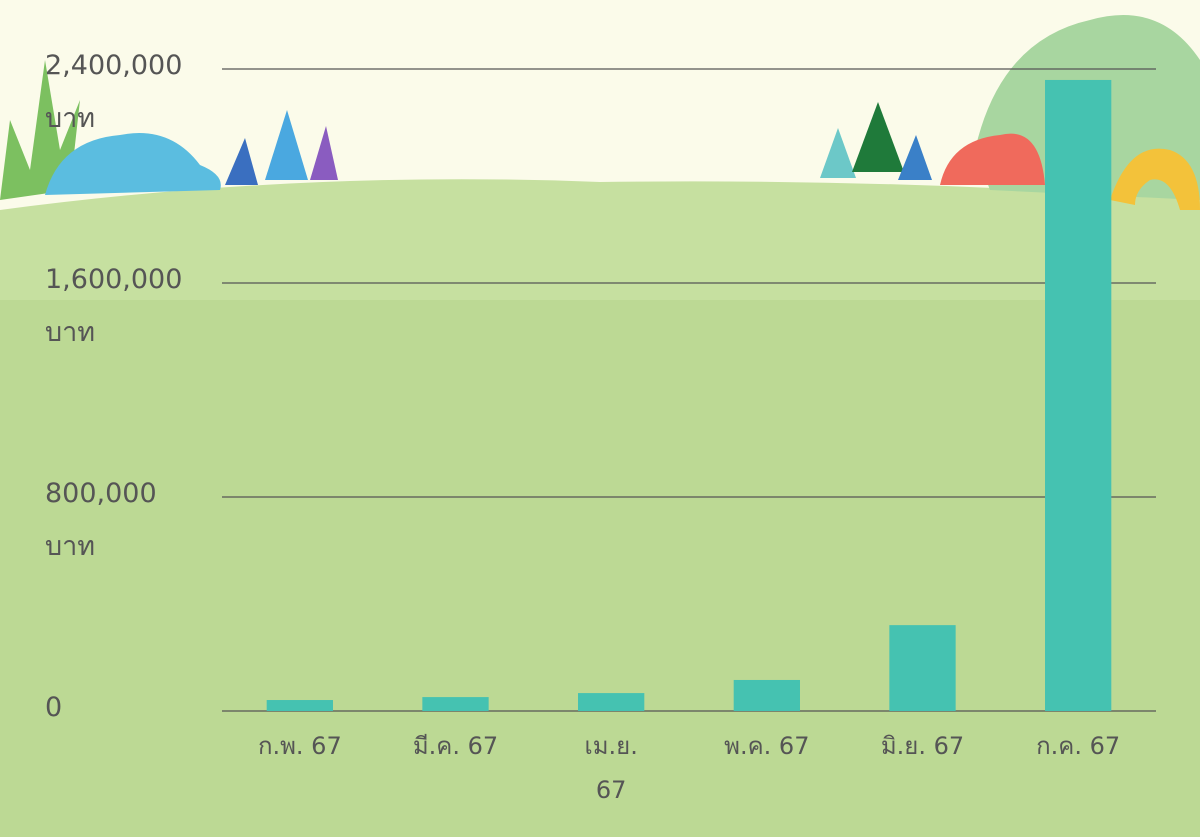 The image size is (1200, 837). Describe the element at coordinates (114, 92) in the screenshot. I see `y-tick-label: 2,400,000 บาท` at that location.